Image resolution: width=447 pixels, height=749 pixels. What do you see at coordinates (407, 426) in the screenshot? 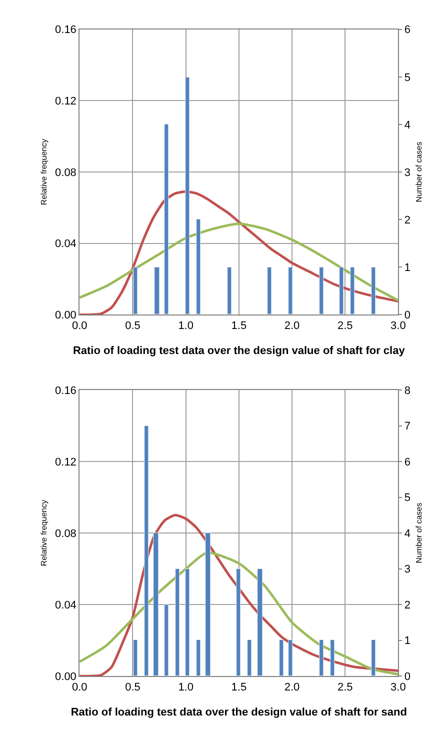
I see `y2-tick-label: 7` at bounding box center [407, 426].